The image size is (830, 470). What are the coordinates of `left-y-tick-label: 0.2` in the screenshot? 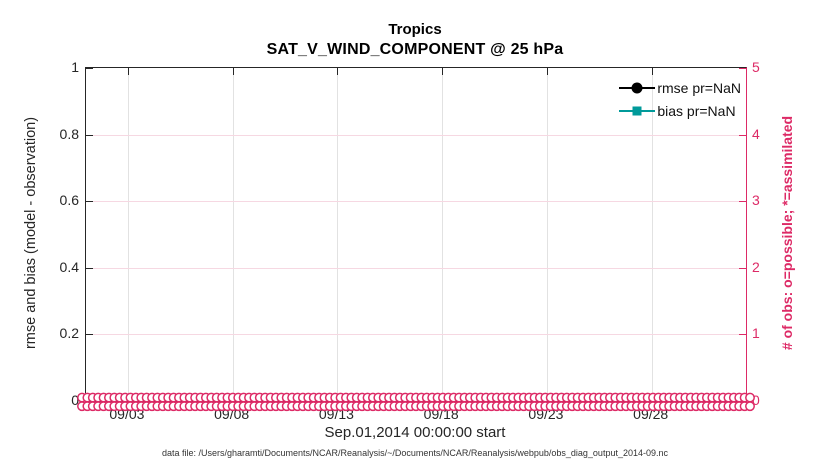 It's located at (69, 333).